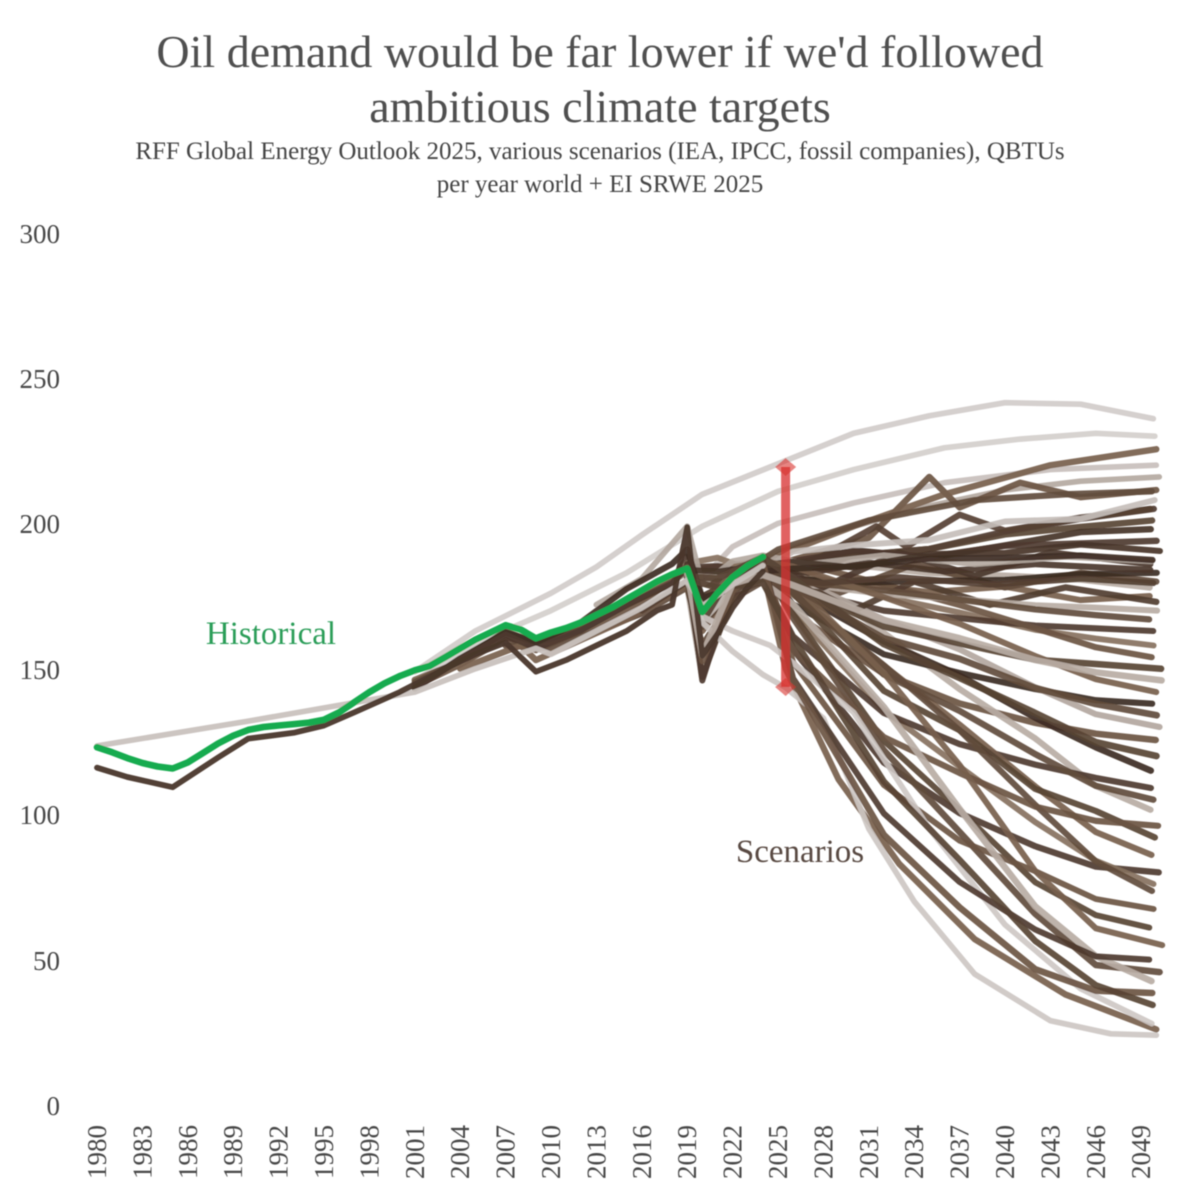 Image resolution: width=1200 pixels, height=1197 pixels. What do you see at coordinates (551, 1152) in the screenshot?
I see `svg-text: 2010` at bounding box center [551, 1152].